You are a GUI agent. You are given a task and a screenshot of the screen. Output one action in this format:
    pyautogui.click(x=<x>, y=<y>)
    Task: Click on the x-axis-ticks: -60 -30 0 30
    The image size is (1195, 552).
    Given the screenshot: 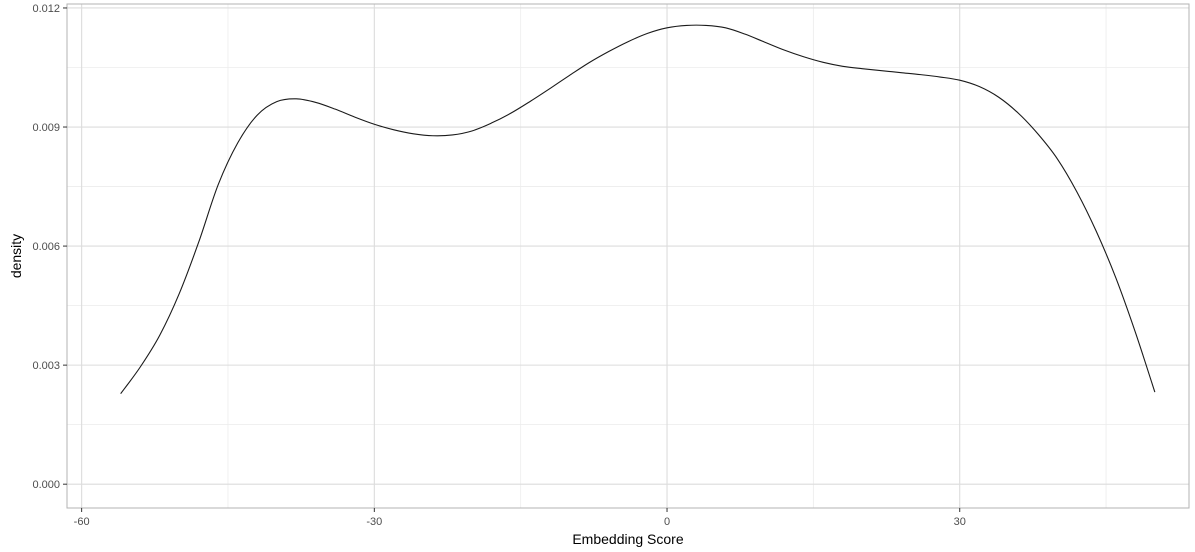 What is the action you would take?
    pyautogui.click(x=520, y=518)
    